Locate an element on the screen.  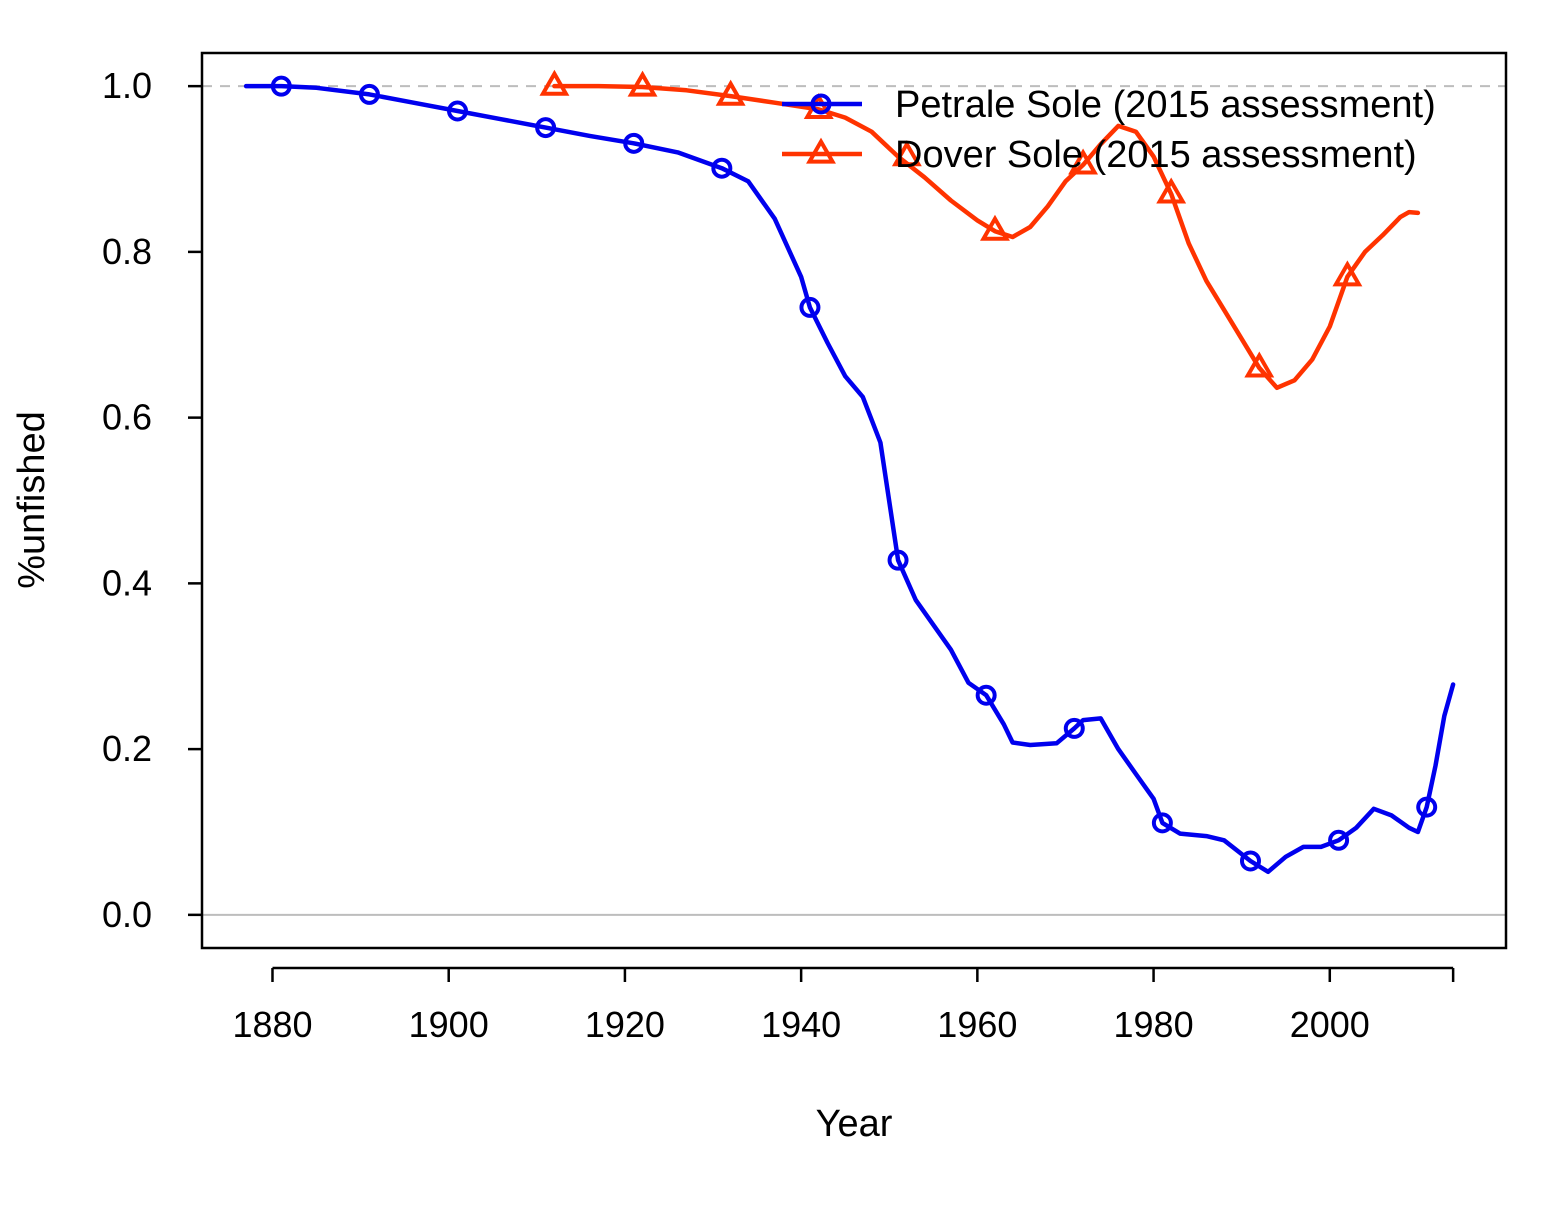
y-axis-title: %unfished is located at coordinates (32, 499).